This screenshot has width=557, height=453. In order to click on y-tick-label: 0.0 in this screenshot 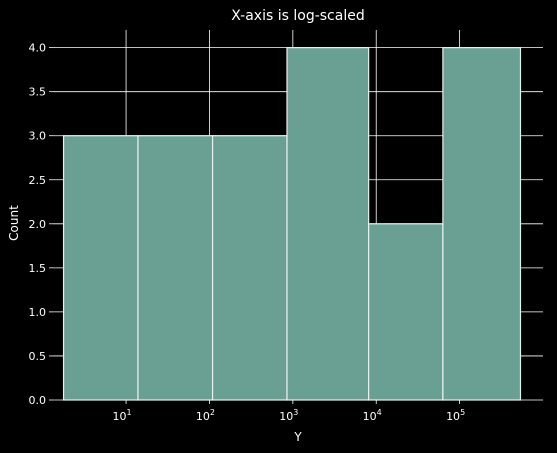, I will do `click(38, 400)`.